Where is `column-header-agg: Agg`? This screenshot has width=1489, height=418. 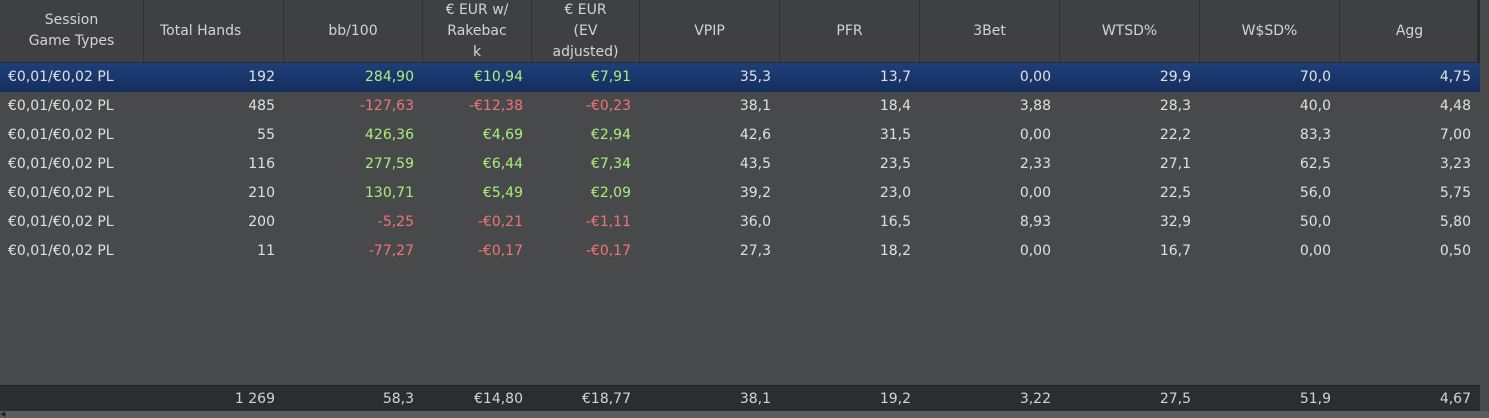
column-header-agg: Agg is located at coordinates (1410, 31).